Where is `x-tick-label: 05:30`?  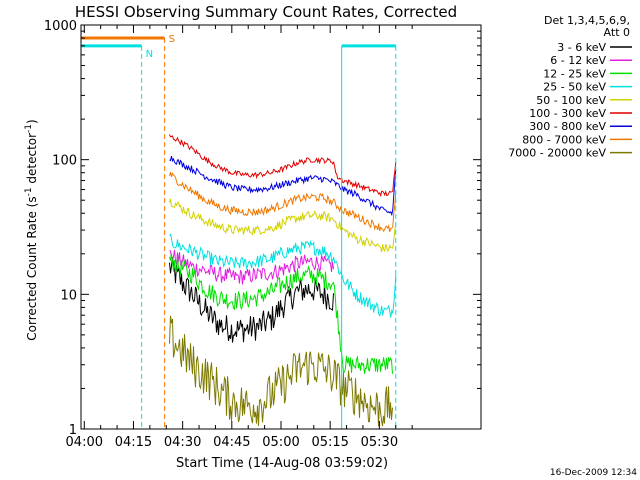
x-tick-label: 05:30 is located at coordinates (379, 442).